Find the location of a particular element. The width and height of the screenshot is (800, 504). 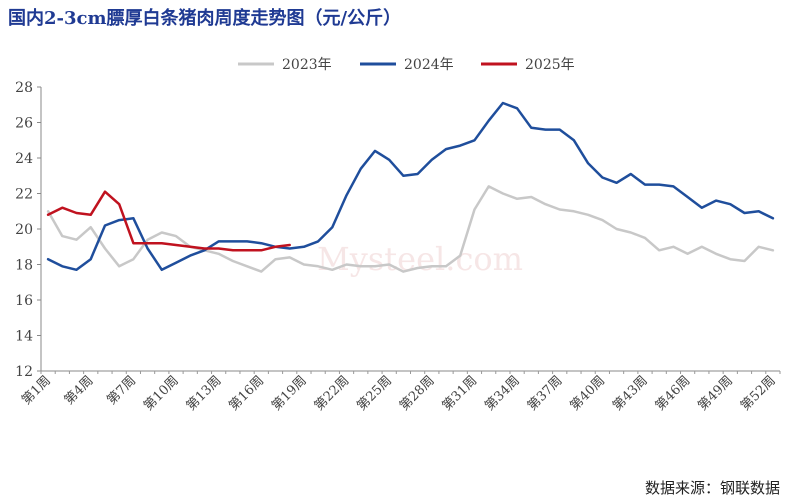

x-tick-label: 第46周 is located at coordinates (673, 393).